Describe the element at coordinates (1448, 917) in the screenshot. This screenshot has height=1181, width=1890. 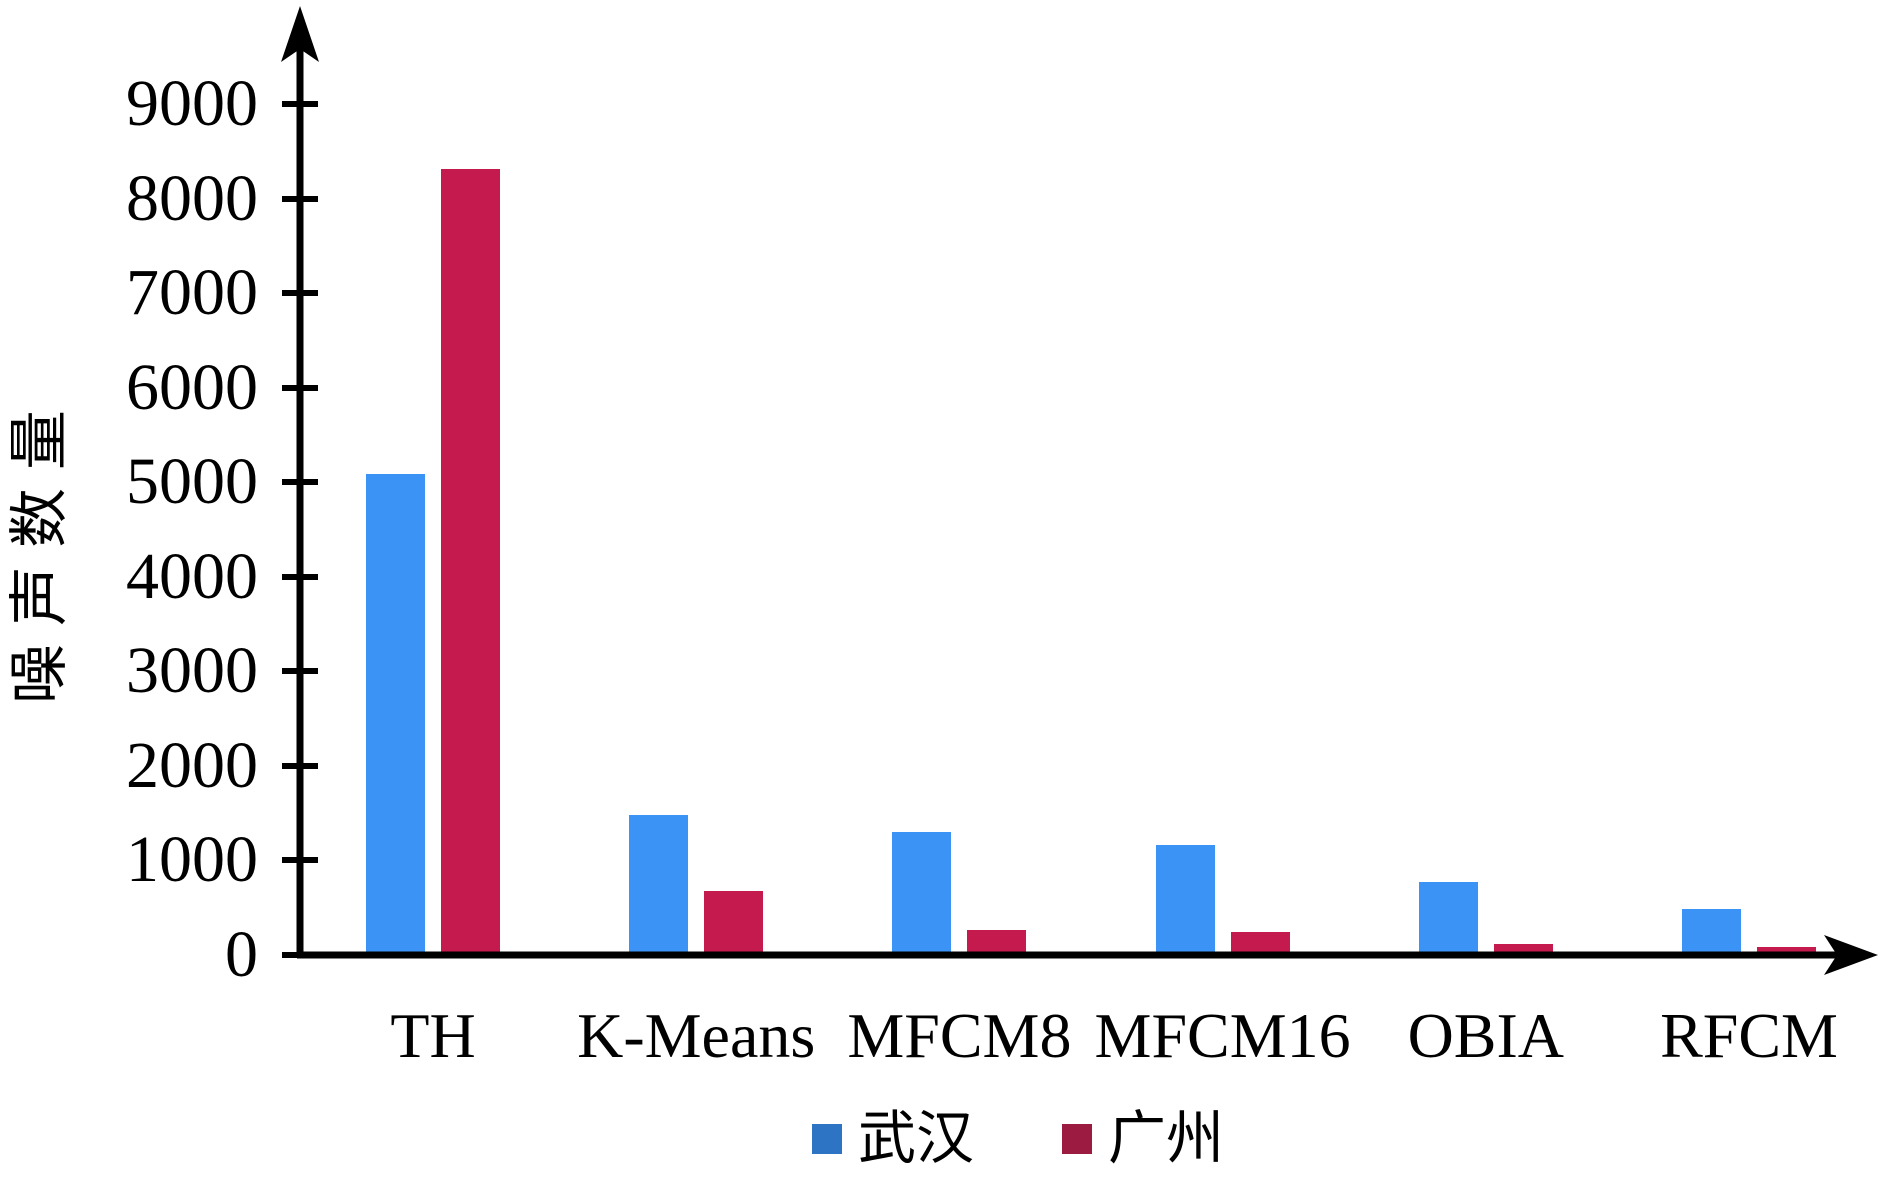
I see `bar-obia-wuhan` at that location.